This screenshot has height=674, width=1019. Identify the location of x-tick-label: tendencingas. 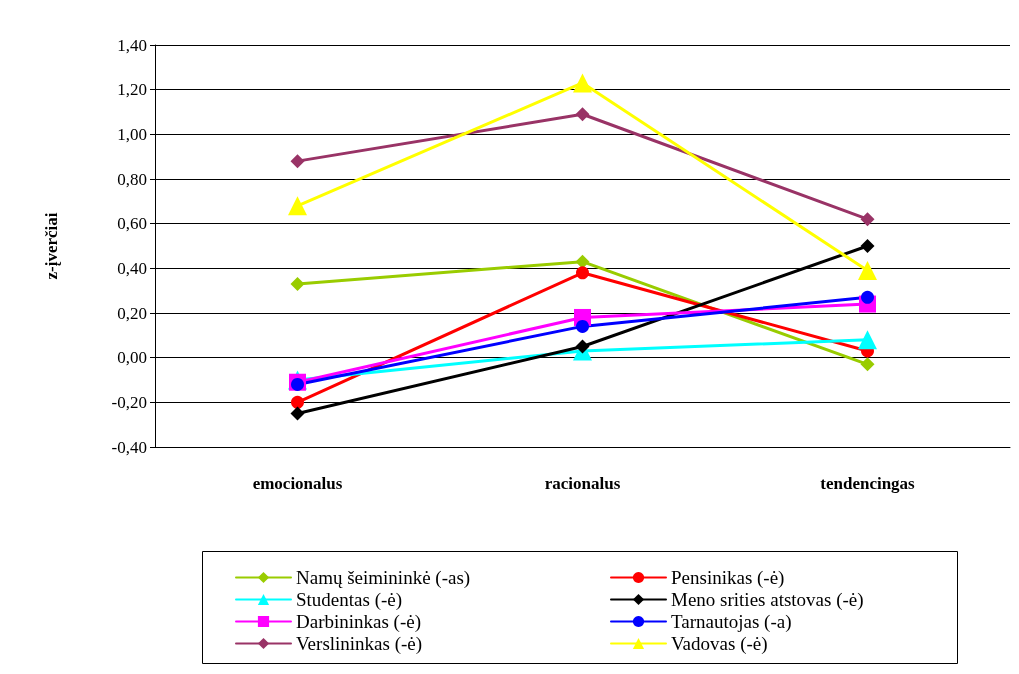
(868, 483).